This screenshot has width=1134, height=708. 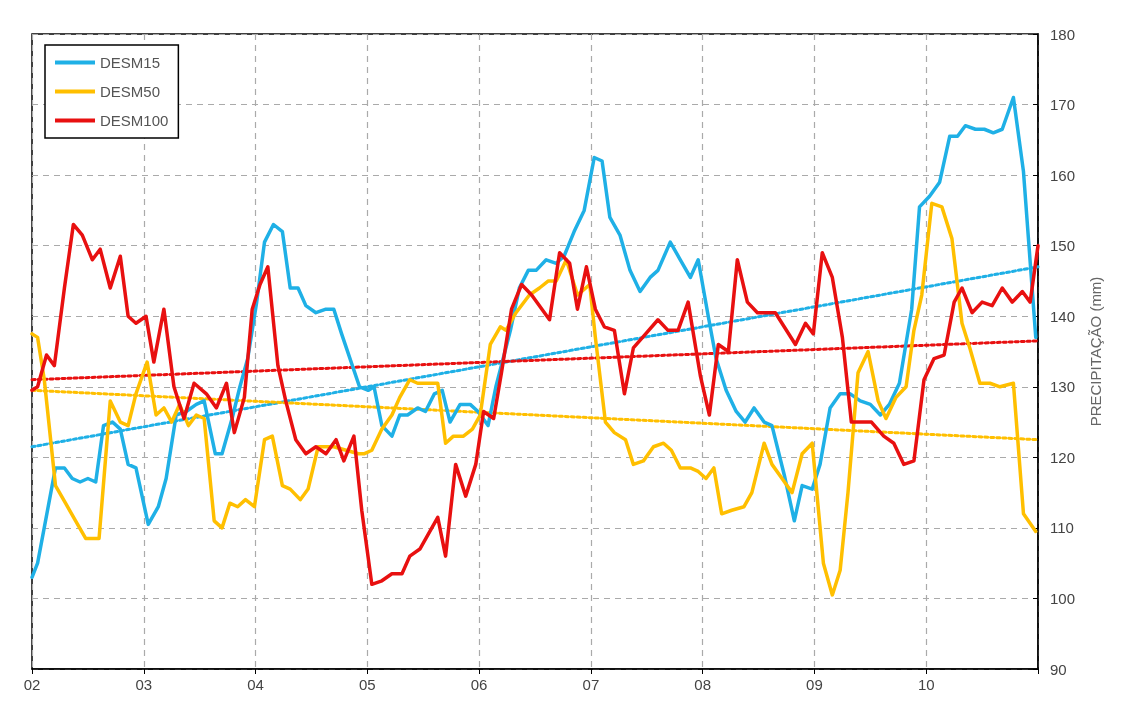 What do you see at coordinates (1063, 387) in the screenshot?
I see `y-tick-label: 130` at bounding box center [1063, 387].